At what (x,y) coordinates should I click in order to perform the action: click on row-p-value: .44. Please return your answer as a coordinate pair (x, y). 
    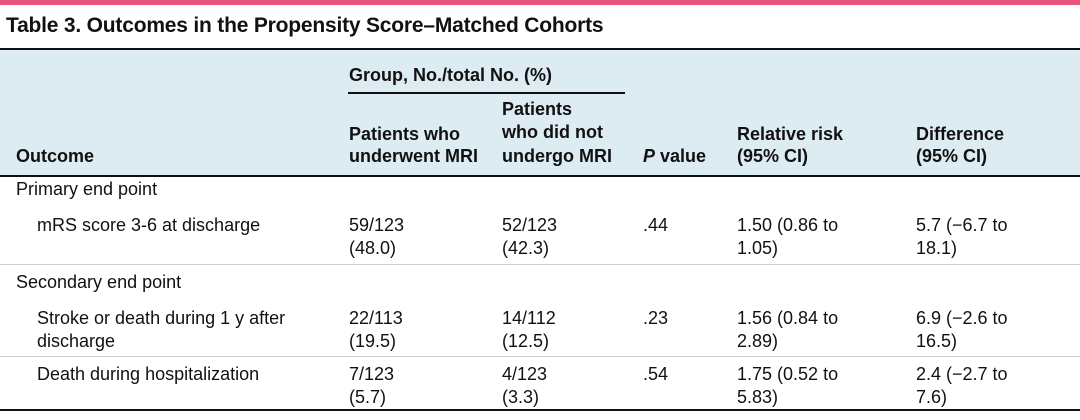
    Looking at the image, I should click on (656, 225).